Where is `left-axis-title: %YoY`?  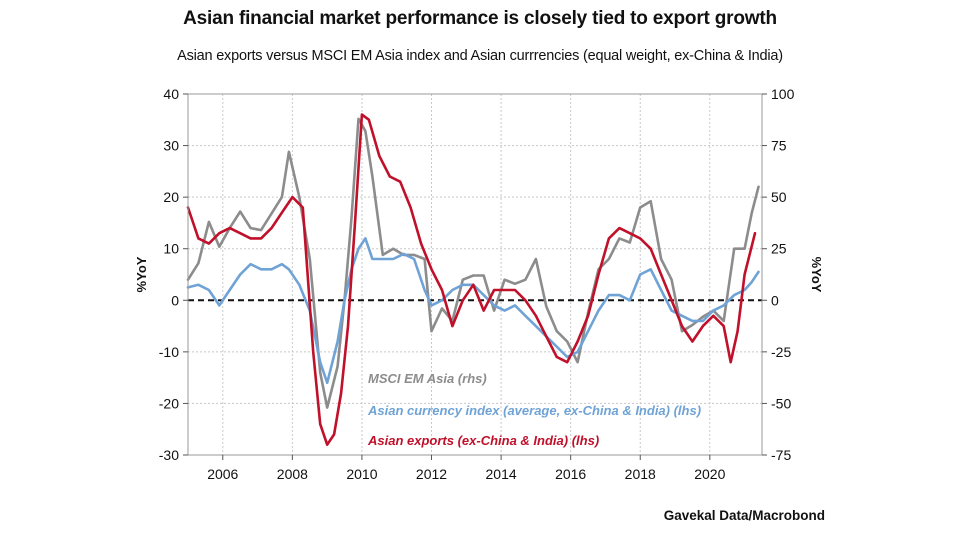
left-axis-title: %YoY is located at coordinates (141, 274).